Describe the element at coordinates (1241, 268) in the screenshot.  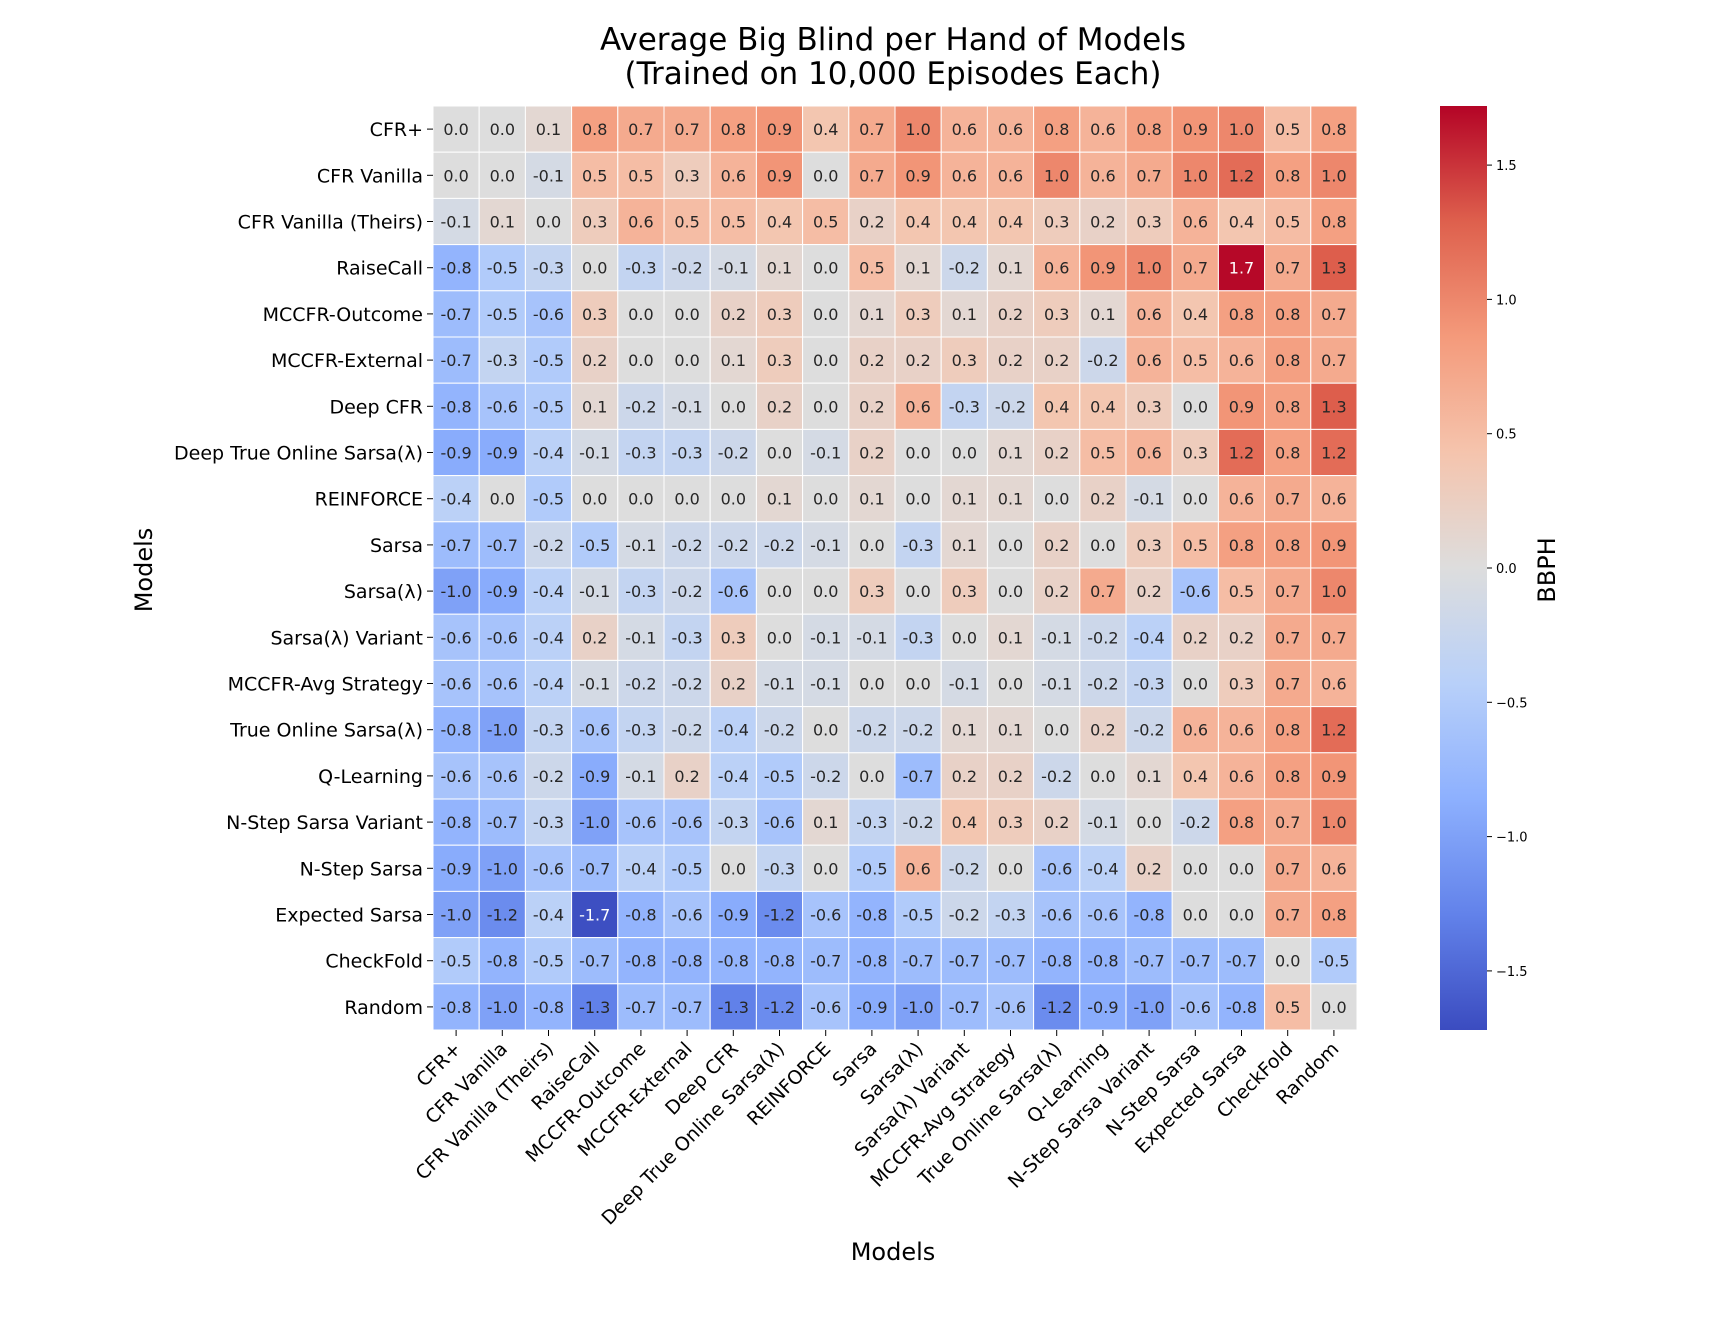
I see `cell-value-label: 1.7` at that location.